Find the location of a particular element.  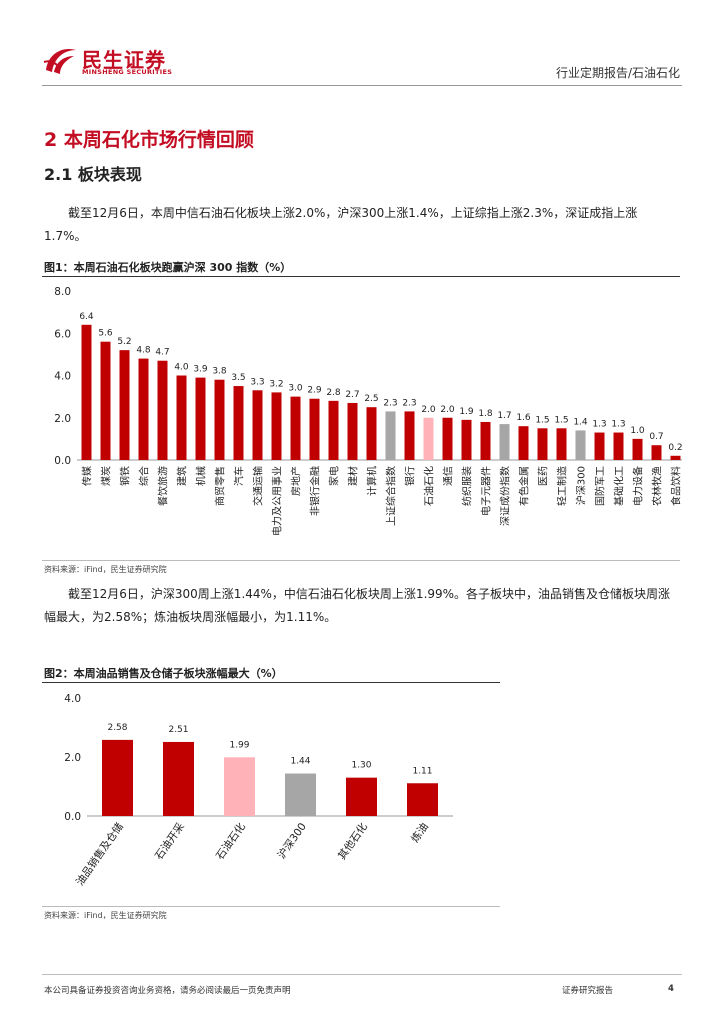

footer-divider is located at coordinates (362, 974).